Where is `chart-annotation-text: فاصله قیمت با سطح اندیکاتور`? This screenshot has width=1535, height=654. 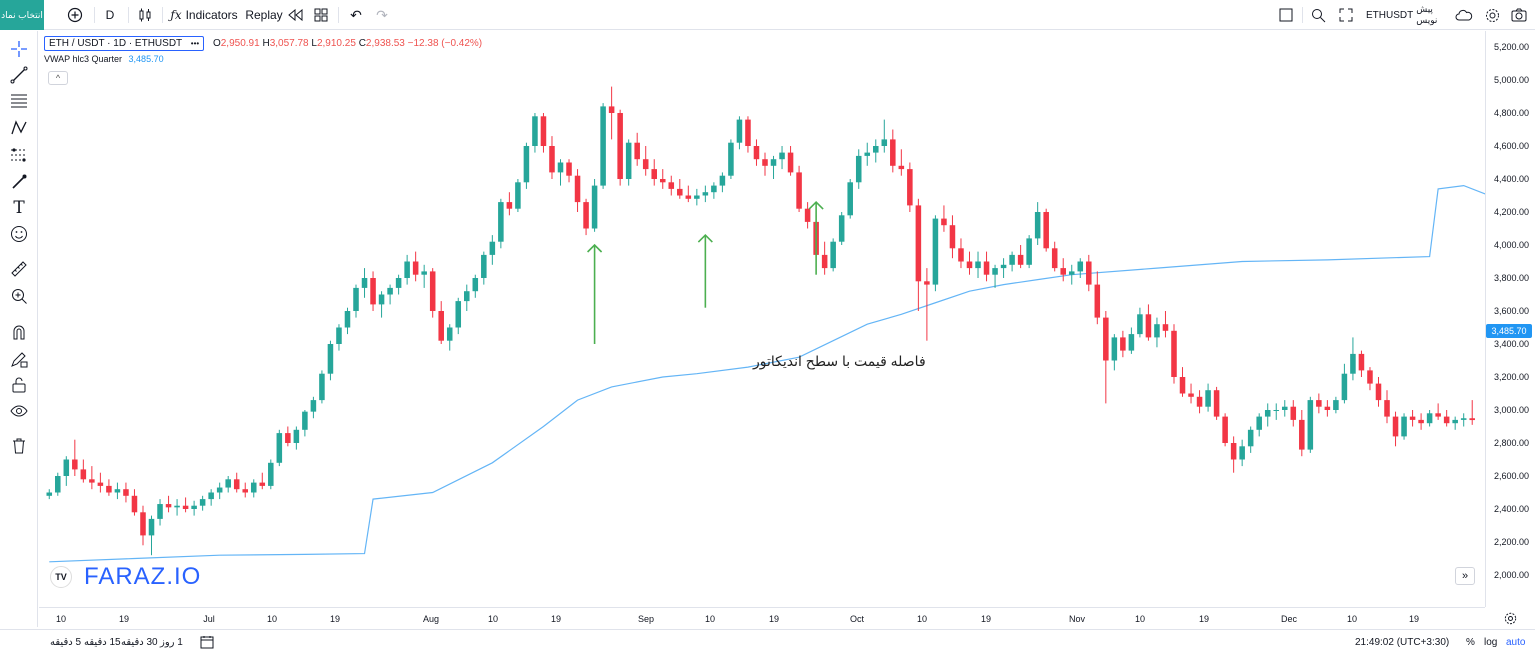
chart-annotation-text: فاصله قیمت با سطح اندیکاتور is located at coordinates (839, 361).